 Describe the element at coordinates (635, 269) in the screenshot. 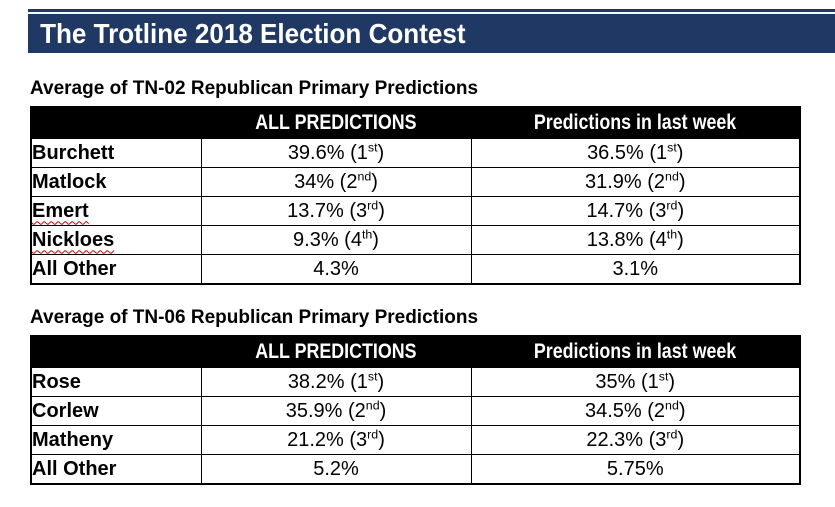

I see `last-week-value: 3.1%` at that location.